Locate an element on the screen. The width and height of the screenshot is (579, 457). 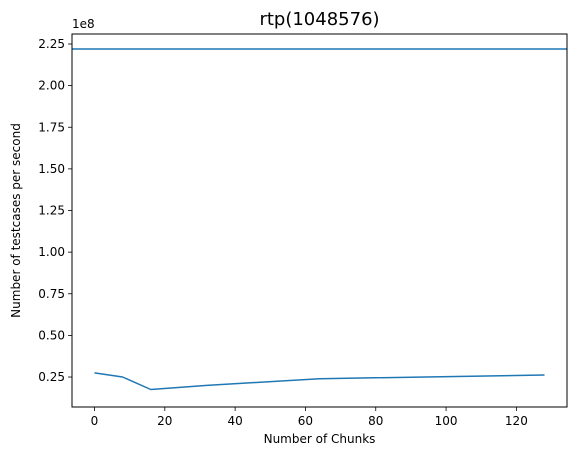
x-tick-label: 80 is located at coordinates (375, 421).